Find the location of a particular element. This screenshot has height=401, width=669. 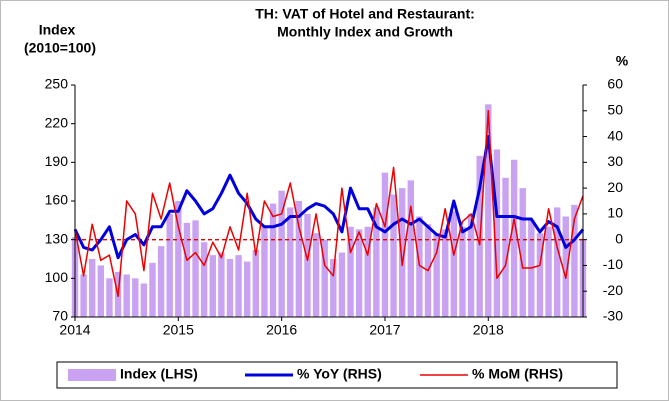

y2-tick-label: 40 is located at coordinates (615, 135).